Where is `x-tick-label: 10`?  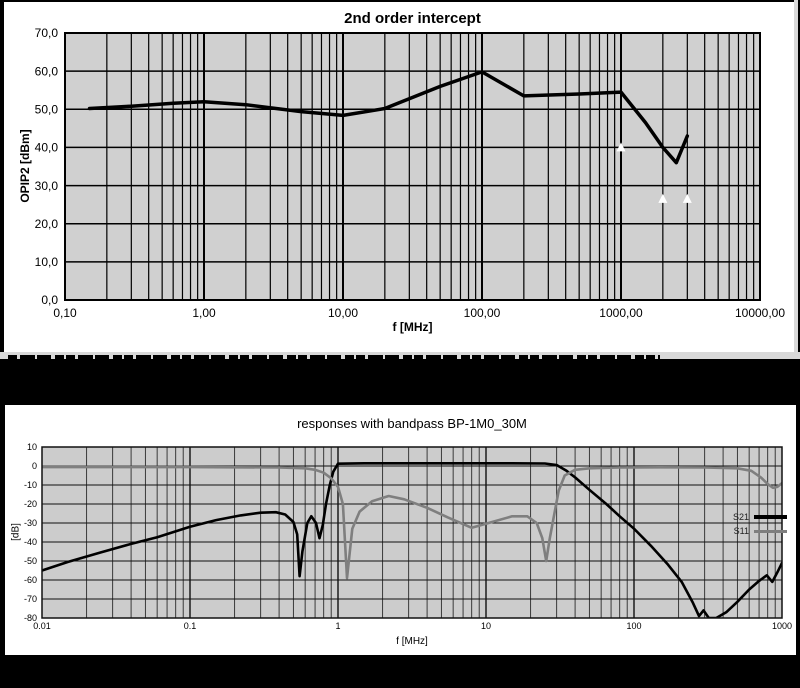 x-tick-label: 10 is located at coordinates (486, 626).